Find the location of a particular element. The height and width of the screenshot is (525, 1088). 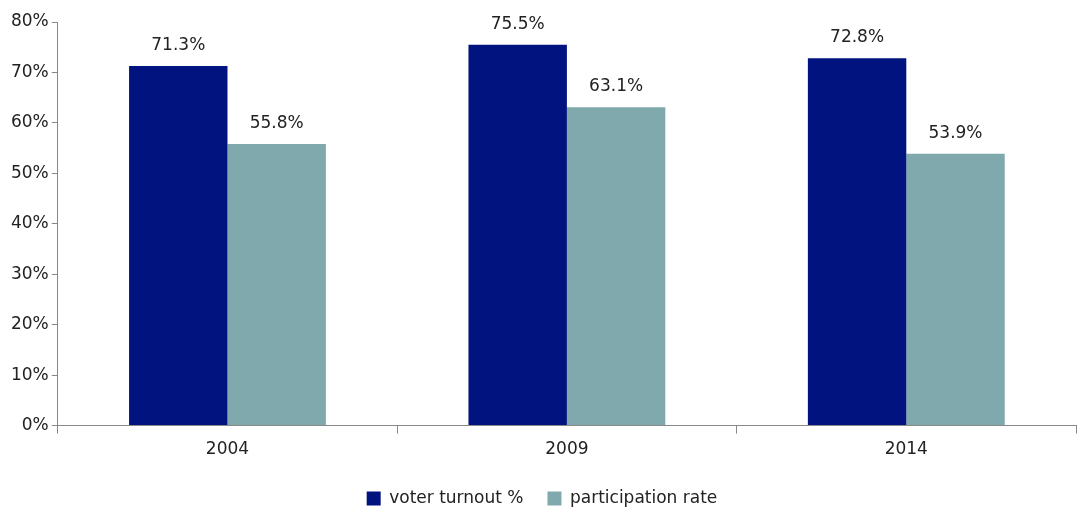

y-tick-label: 10% is located at coordinates (29, 373).